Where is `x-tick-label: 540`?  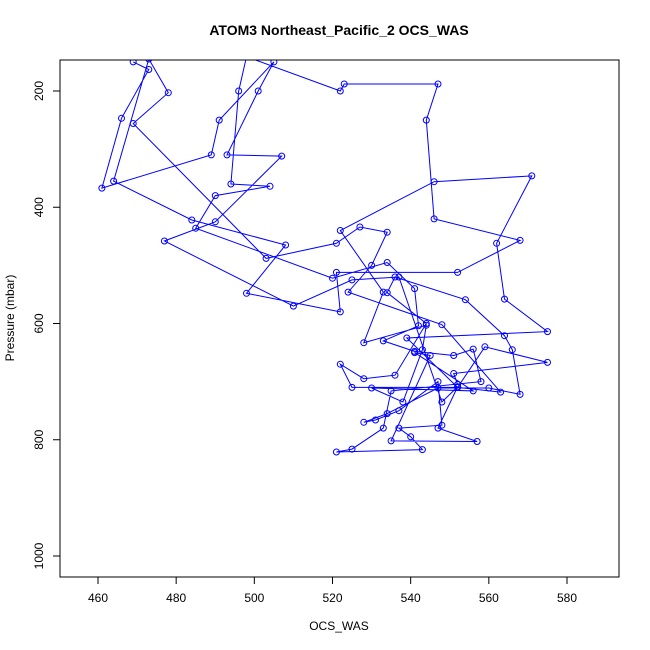 x-tick-label: 540 is located at coordinates (411, 598).